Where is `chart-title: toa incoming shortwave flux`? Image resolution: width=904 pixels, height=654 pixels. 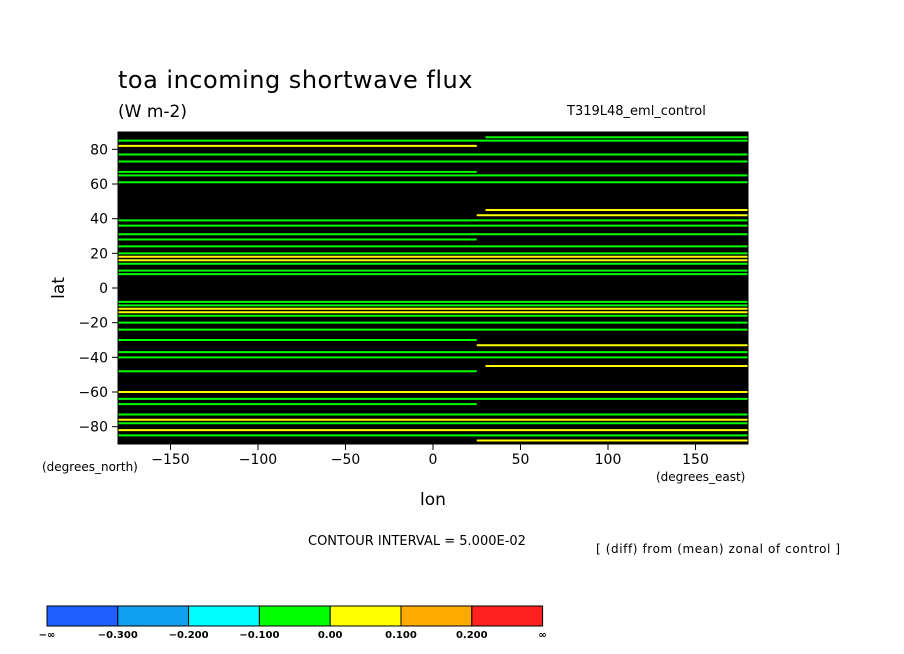
chart-title: toa incoming shortwave flux is located at coordinates (295, 80).